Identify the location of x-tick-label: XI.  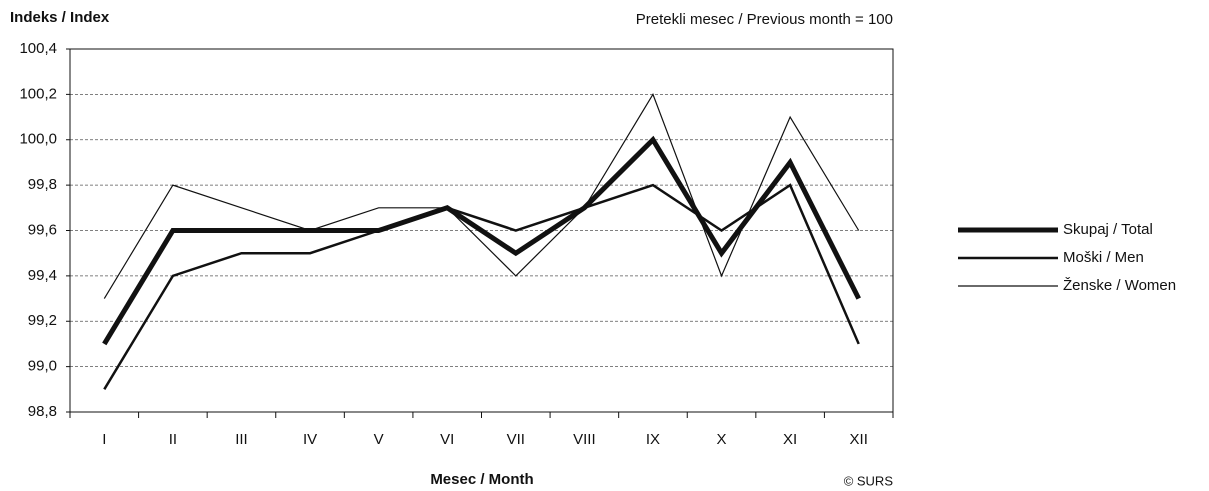
(790, 439).